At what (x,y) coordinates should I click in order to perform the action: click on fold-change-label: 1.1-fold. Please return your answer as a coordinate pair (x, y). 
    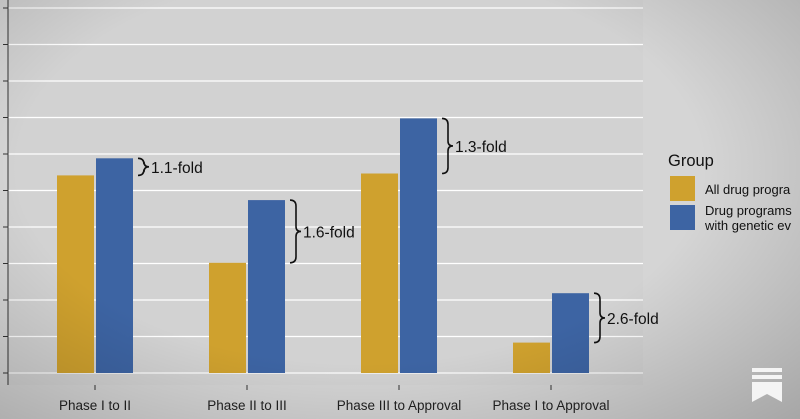
    Looking at the image, I should click on (177, 168).